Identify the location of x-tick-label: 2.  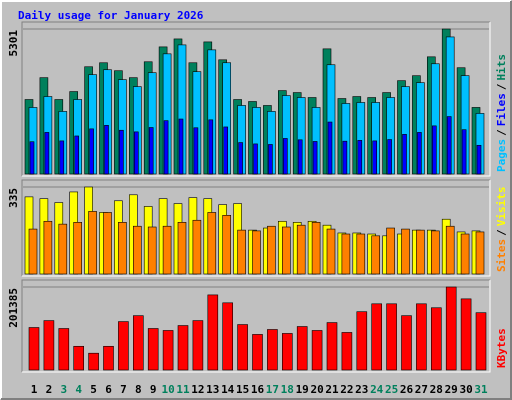
(49, 389).